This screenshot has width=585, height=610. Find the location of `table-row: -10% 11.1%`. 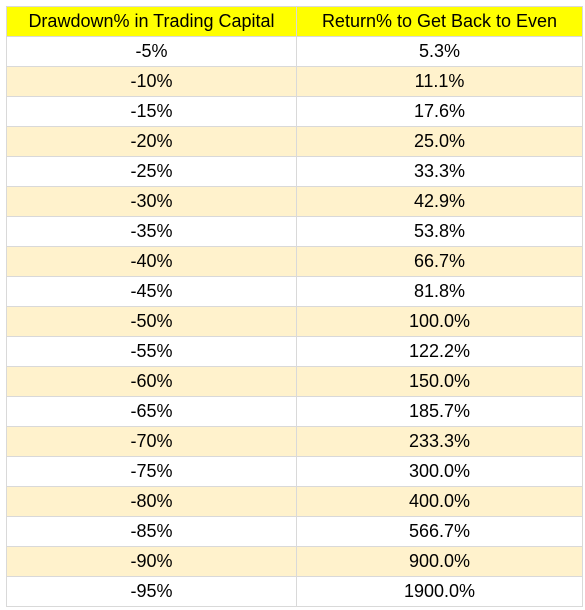

table-row: -10% 11.1% is located at coordinates (294, 81).